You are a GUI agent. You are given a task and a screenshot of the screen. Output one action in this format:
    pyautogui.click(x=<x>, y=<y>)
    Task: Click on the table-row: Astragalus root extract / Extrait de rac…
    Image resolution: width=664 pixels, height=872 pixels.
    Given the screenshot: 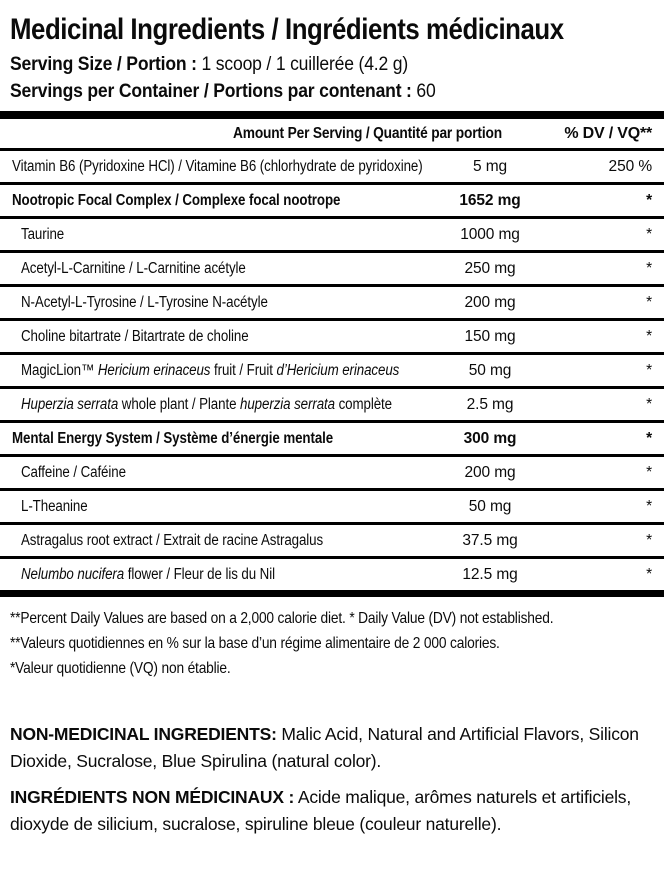 What is the action you would take?
    pyautogui.click(x=332, y=542)
    